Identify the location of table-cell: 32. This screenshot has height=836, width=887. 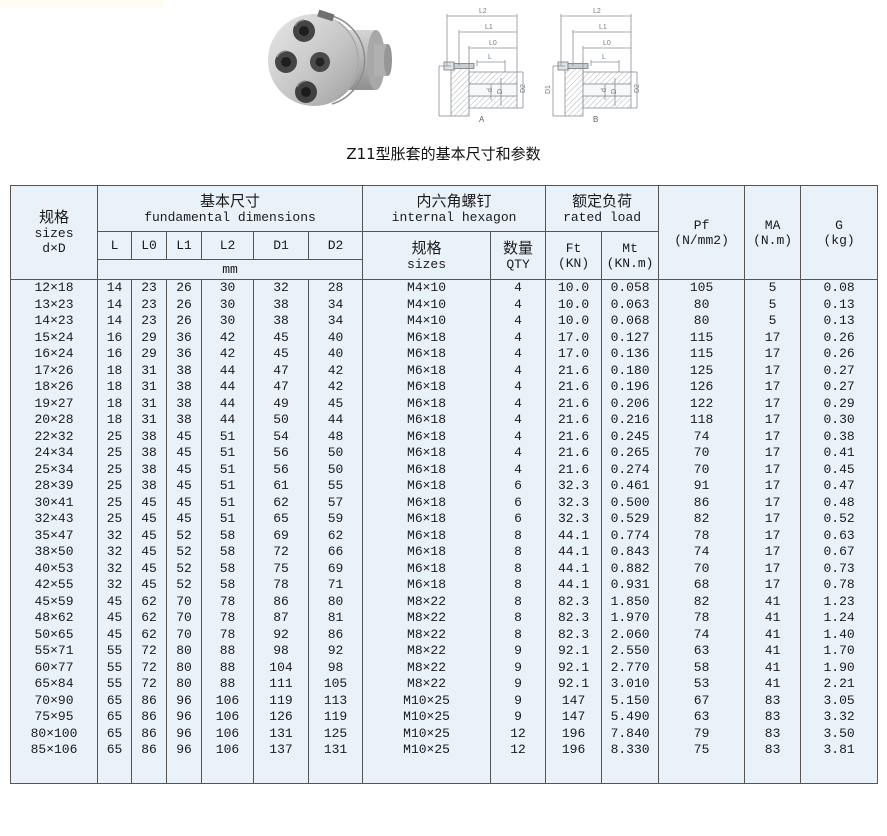
(114, 585).